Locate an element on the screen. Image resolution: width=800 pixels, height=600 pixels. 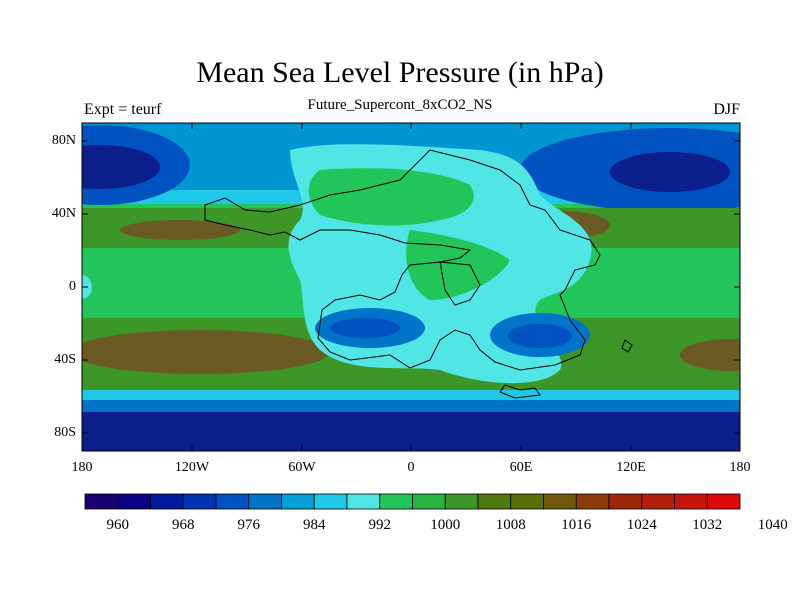
colorbar-label: 1040 is located at coordinates (772, 525).